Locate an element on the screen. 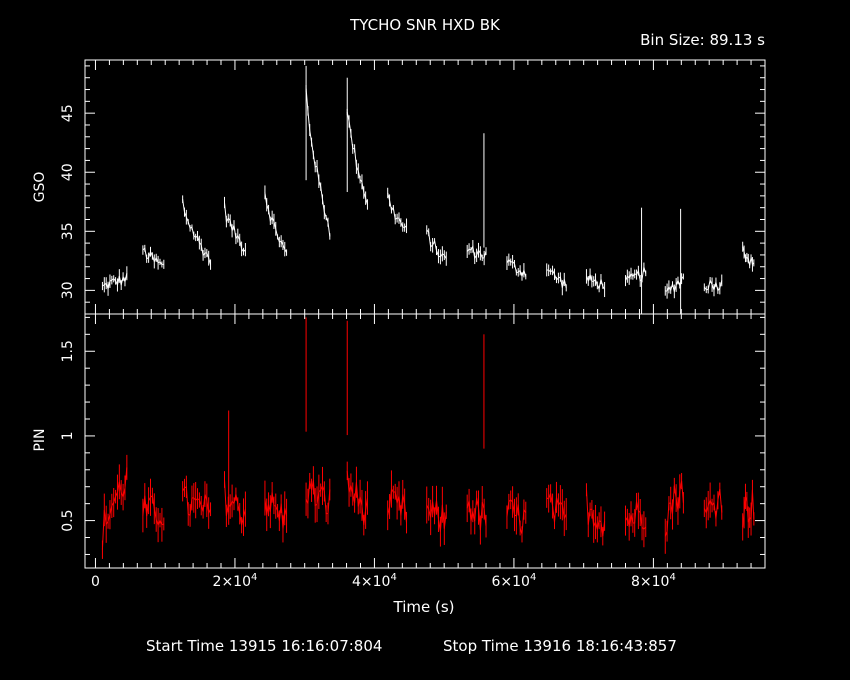  pin-y-tick-label: 0.5 is located at coordinates (68, 520).